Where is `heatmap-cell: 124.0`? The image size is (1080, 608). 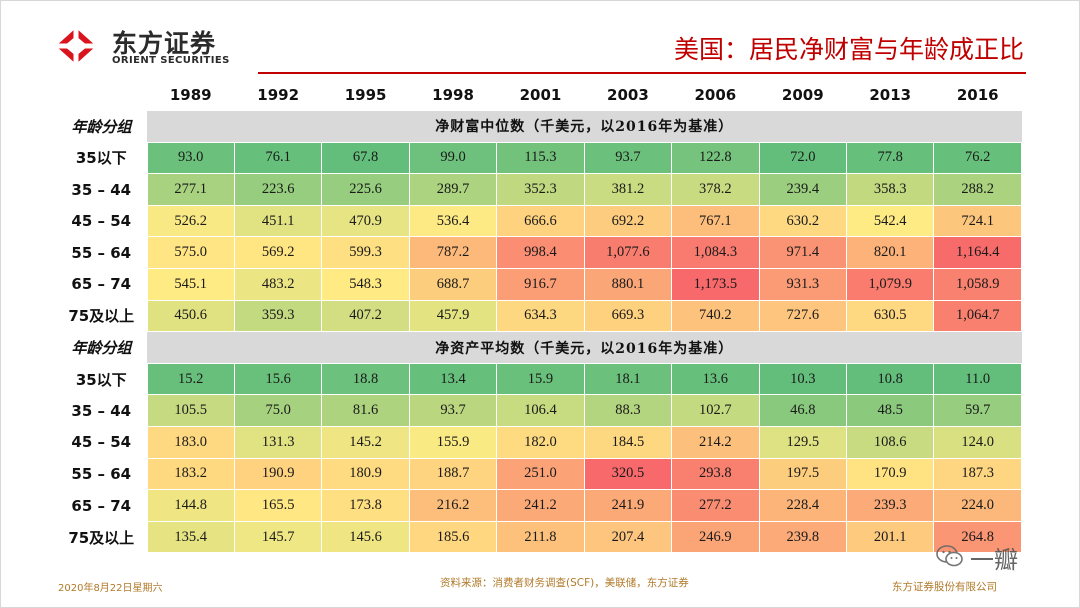 heatmap-cell: 124.0 is located at coordinates (977, 442).